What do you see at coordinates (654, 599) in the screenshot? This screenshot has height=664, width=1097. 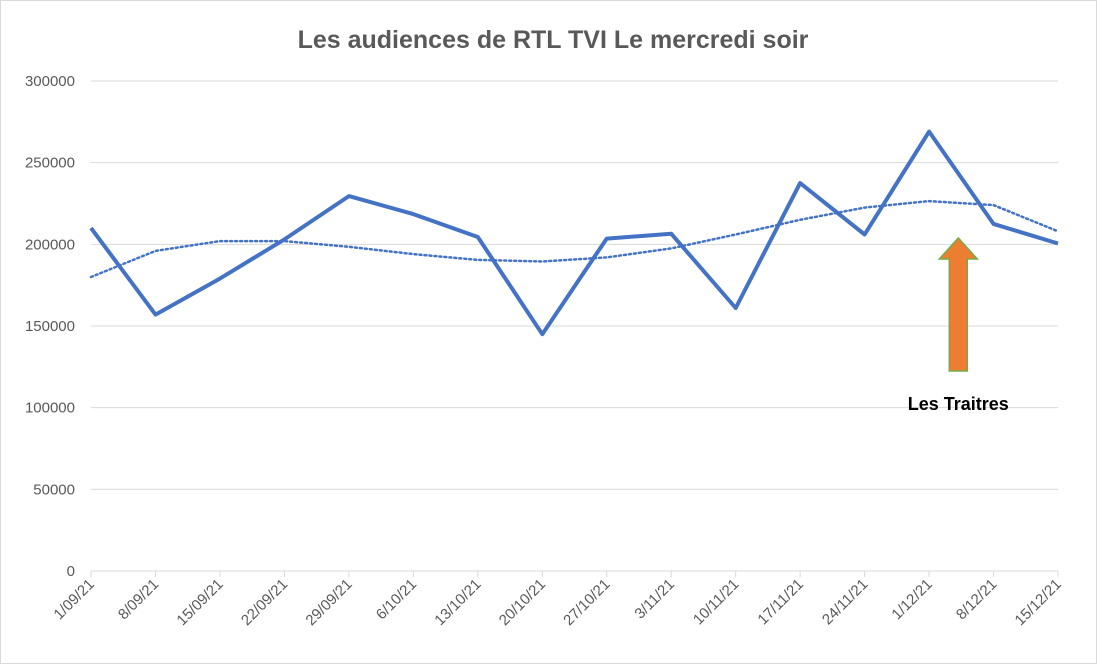 I see `x-tick-label: 3/11/21` at bounding box center [654, 599].